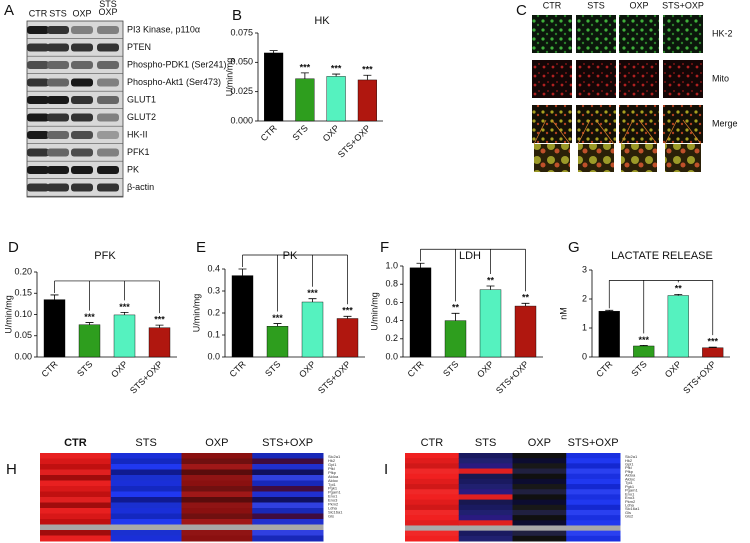 This screenshot has height=543, width=750. I want to click on y-tick-label: 0.050, so click(241, 62).